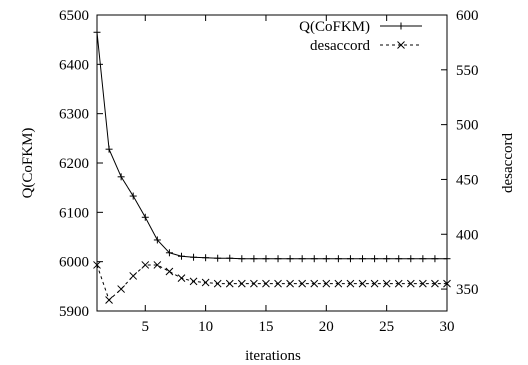 The image size is (528, 365). I want to click on legend-label: desaccord, so click(340, 46).